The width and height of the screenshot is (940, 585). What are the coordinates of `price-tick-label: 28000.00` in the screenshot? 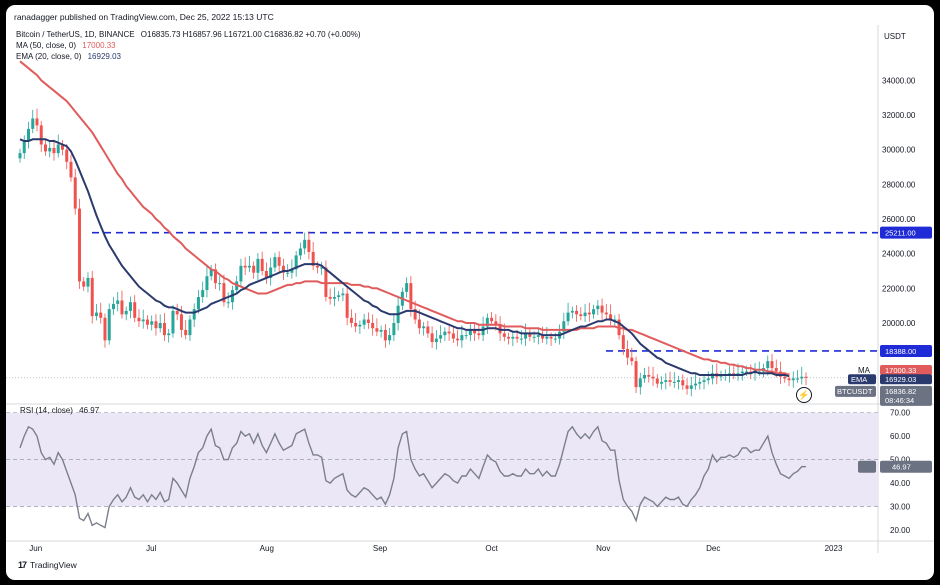 It's located at (899, 184).